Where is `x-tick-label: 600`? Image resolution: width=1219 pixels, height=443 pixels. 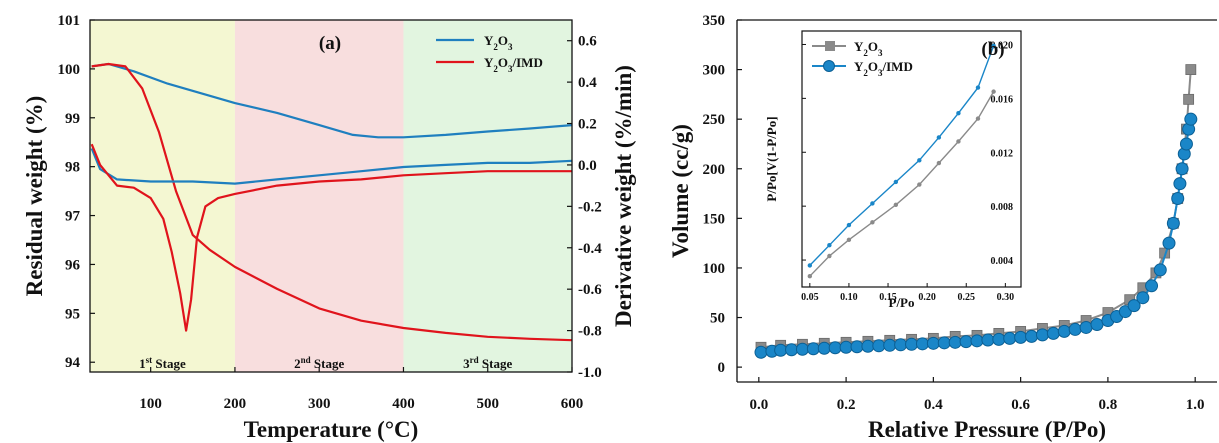
x-tick-label: 600 is located at coordinates (572, 404).